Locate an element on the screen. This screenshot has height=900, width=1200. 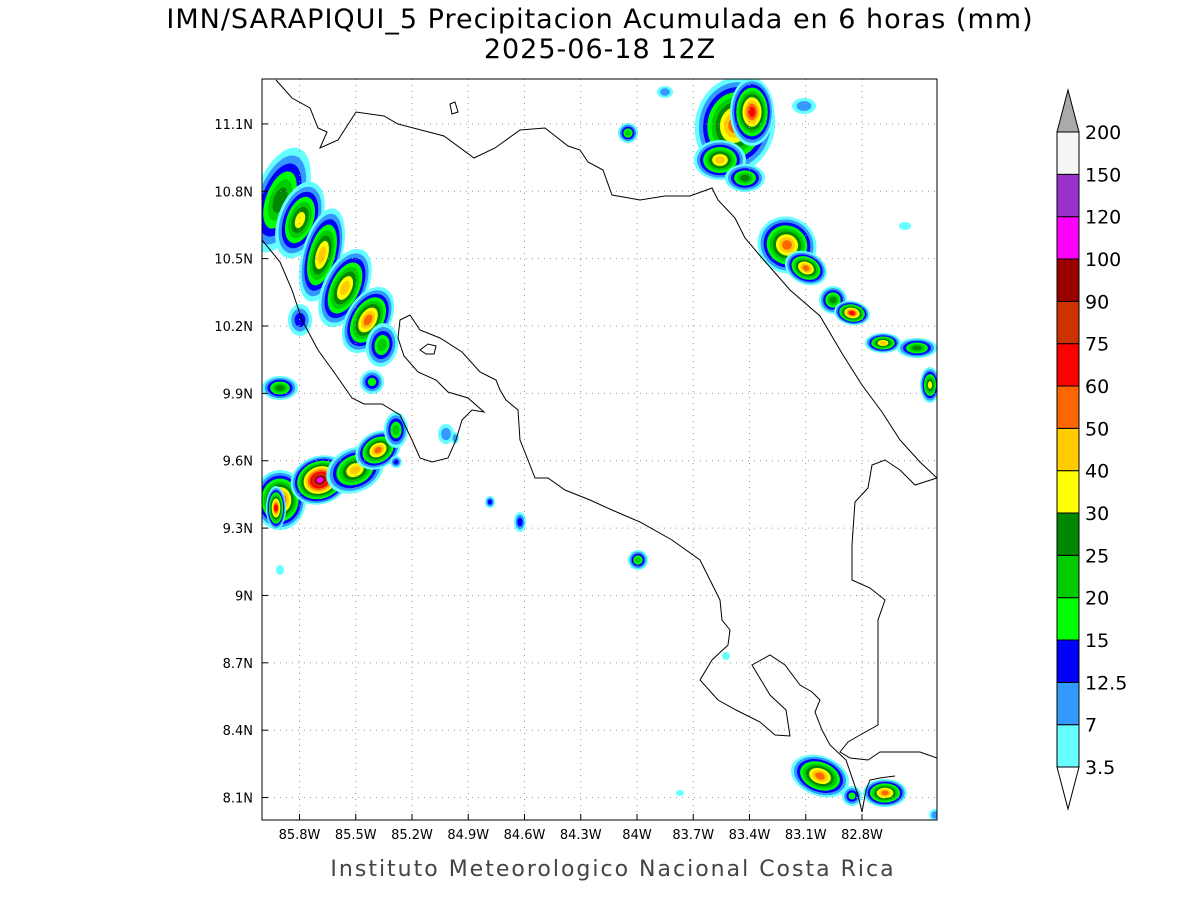
lon-tick-label: 84.6W is located at coordinates (525, 835).